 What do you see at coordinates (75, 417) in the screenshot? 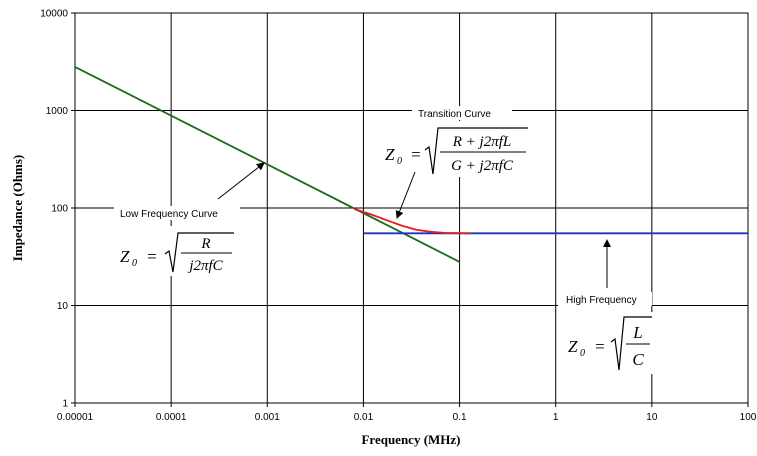
I see `x-tick-label: 0.00001` at bounding box center [75, 417].